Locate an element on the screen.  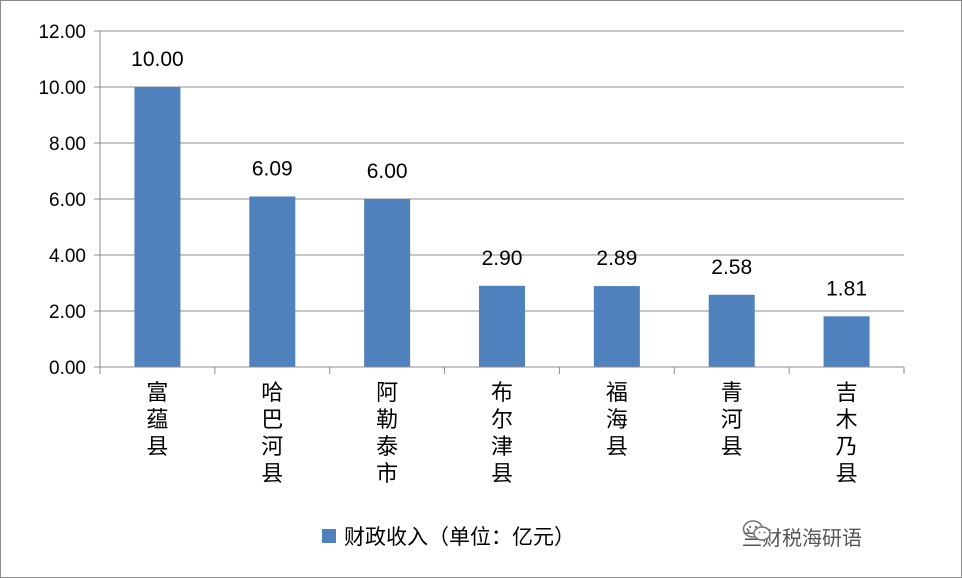
y-tick-label: 12.00 is located at coordinates (62, 32).